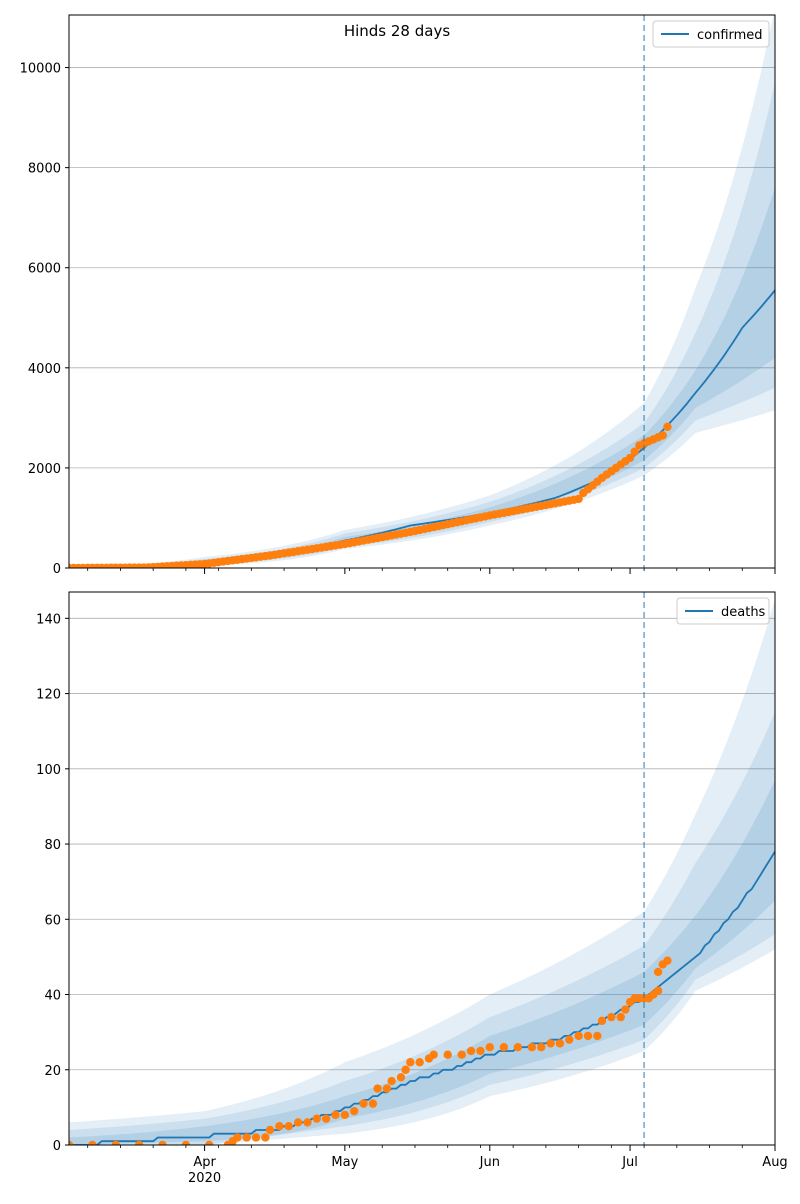 The height and width of the screenshot is (1204, 800). Describe the element at coordinates (774, 1162) in the screenshot. I see `x-tick-label: Aug` at that location.